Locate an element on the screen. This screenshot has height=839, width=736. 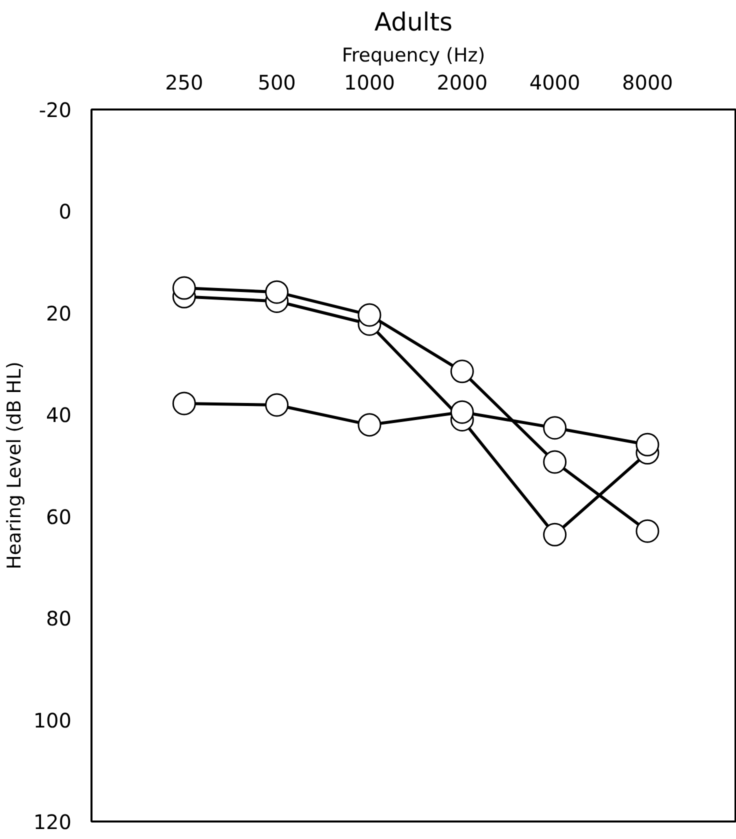
x-tick-label: 1000 is located at coordinates (369, 82).